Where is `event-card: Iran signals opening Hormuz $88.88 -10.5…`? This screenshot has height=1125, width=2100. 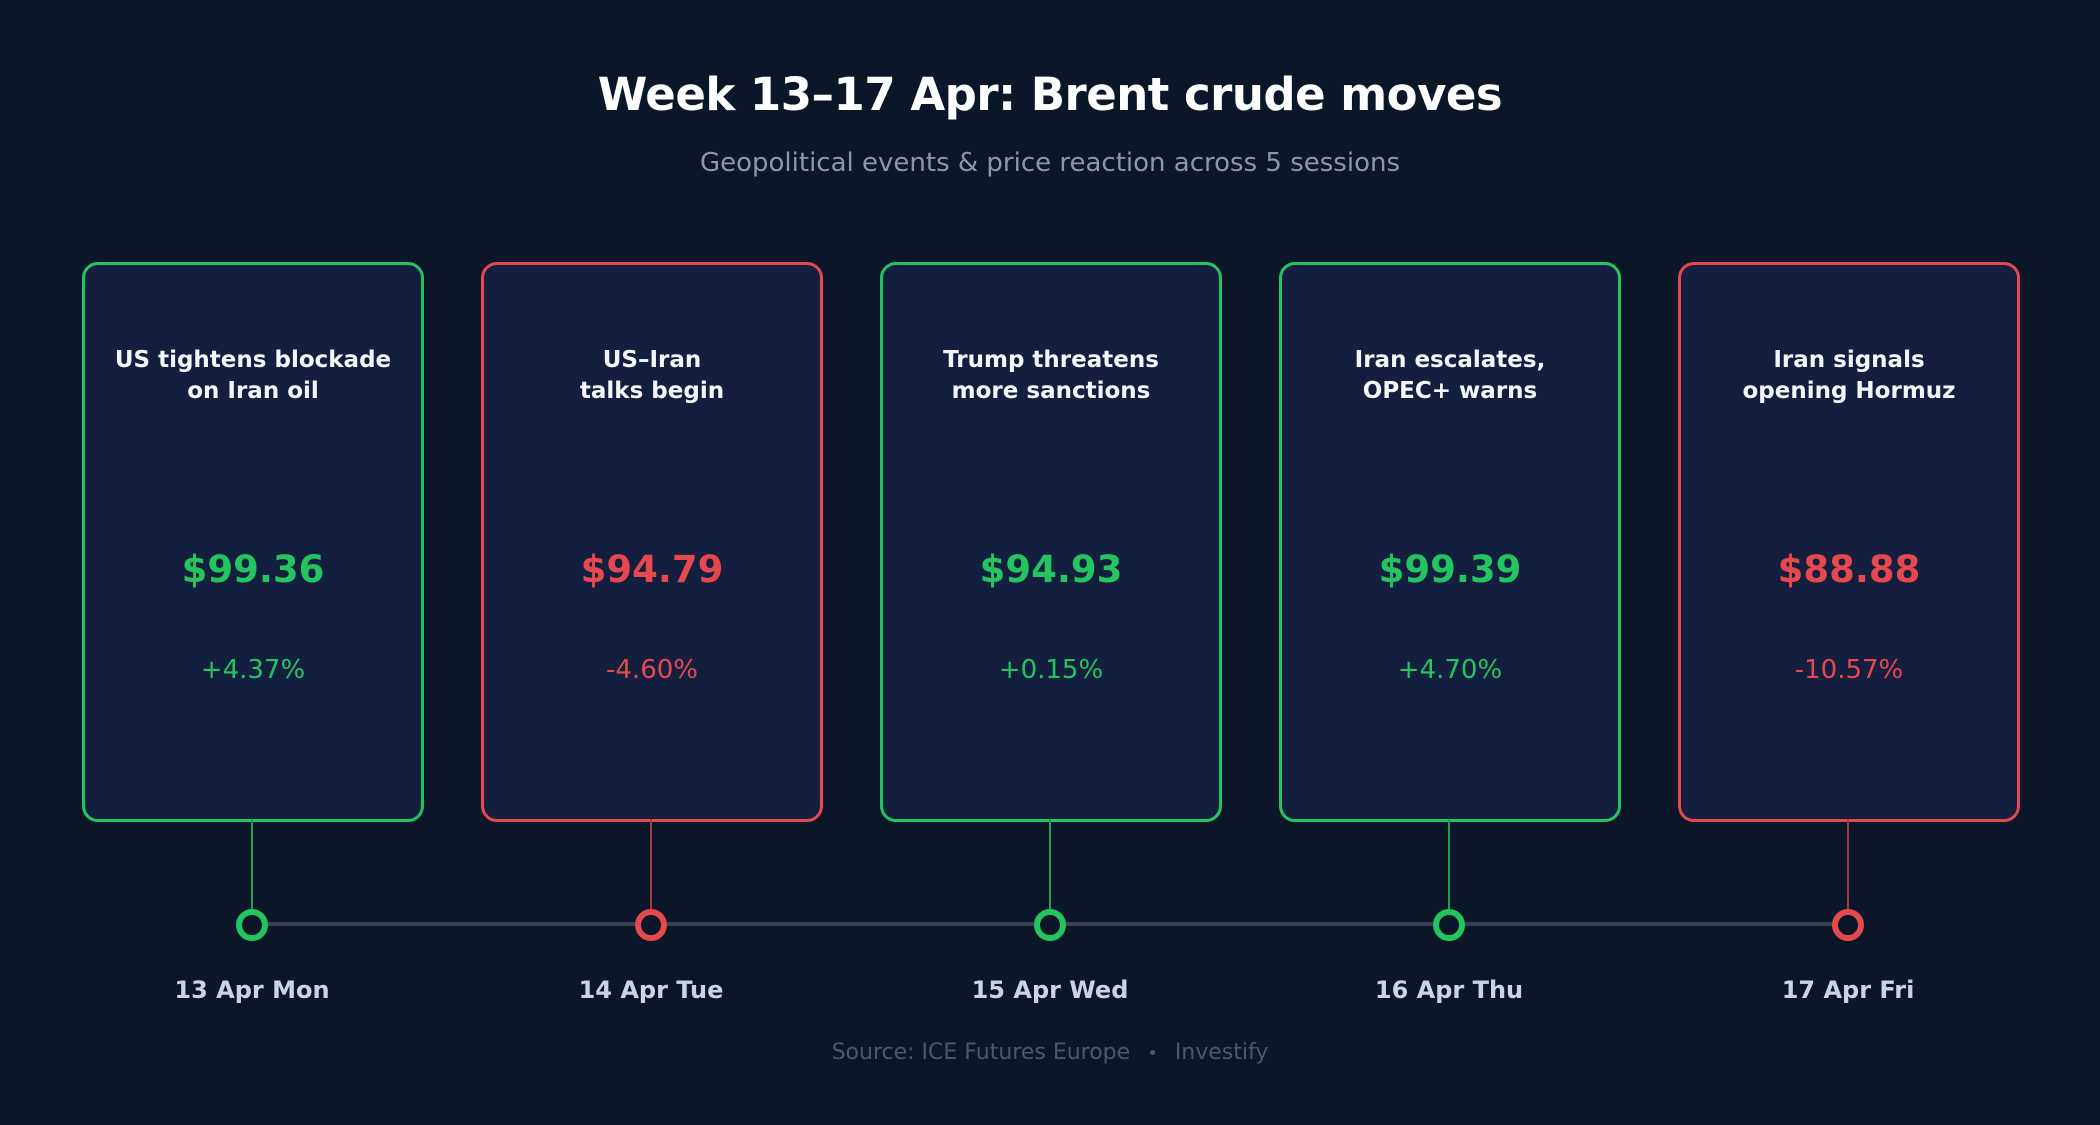
event-card: Iran signals opening Hormuz $88.88 -10.5… is located at coordinates (1849, 542).